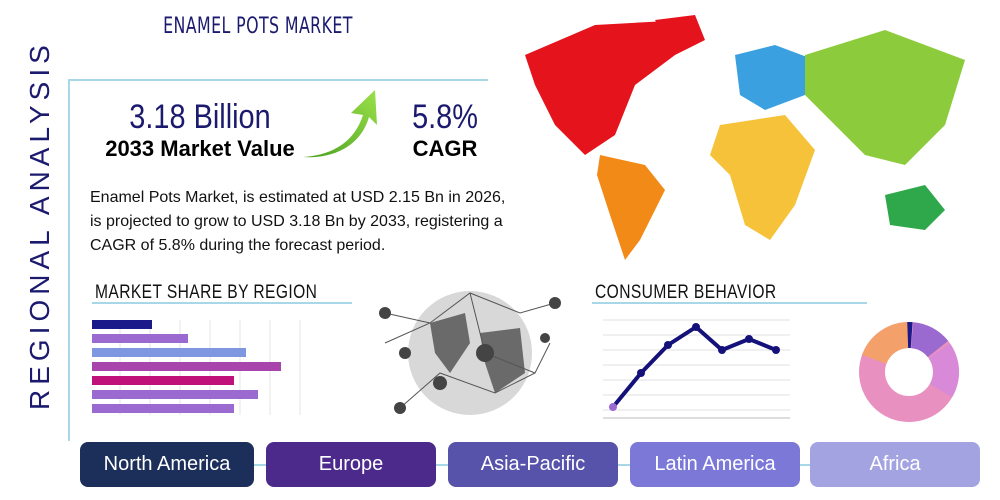 This screenshot has width=1000, height=500. What do you see at coordinates (39, 225) in the screenshot?
I see `side-label: REGIONAL ANALYSIS` at bounding box center [39, 225].